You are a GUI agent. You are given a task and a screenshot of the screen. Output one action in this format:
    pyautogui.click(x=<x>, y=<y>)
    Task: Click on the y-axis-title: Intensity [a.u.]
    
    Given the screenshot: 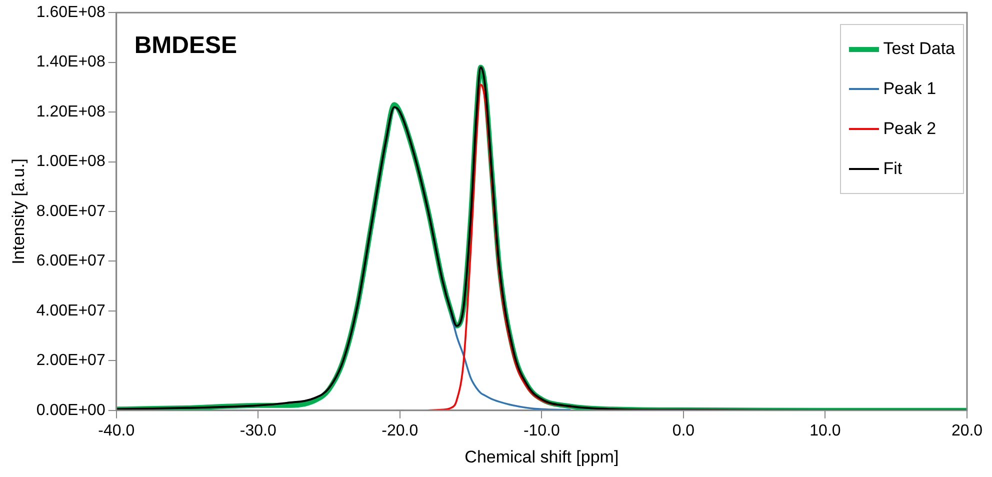 What is the action you would take?
    pyautogui.click(x=18, y=211)
    